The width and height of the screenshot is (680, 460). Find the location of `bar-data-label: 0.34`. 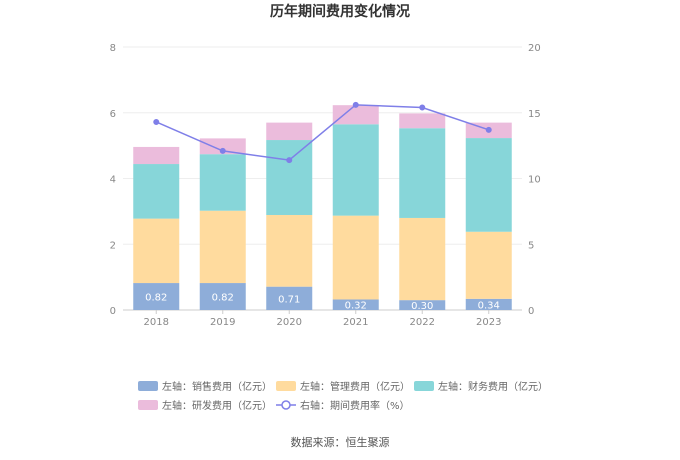

bar-data-label: 0.34 is located at coordinates (489, 305).